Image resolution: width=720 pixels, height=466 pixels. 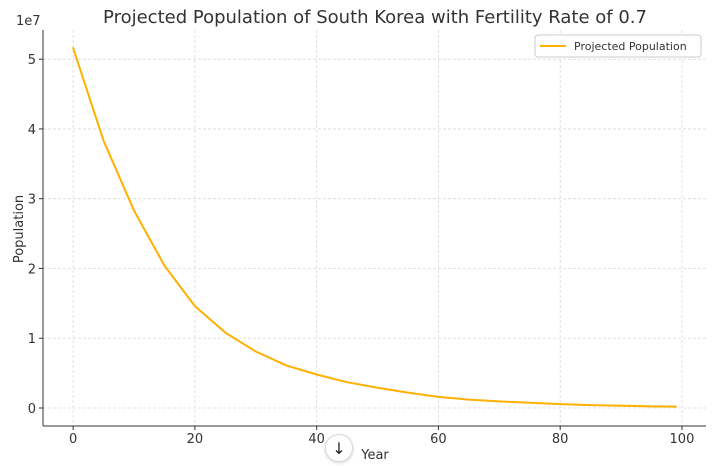 I want to click on legend-label: Projected Population, so click(x=630, y=46).